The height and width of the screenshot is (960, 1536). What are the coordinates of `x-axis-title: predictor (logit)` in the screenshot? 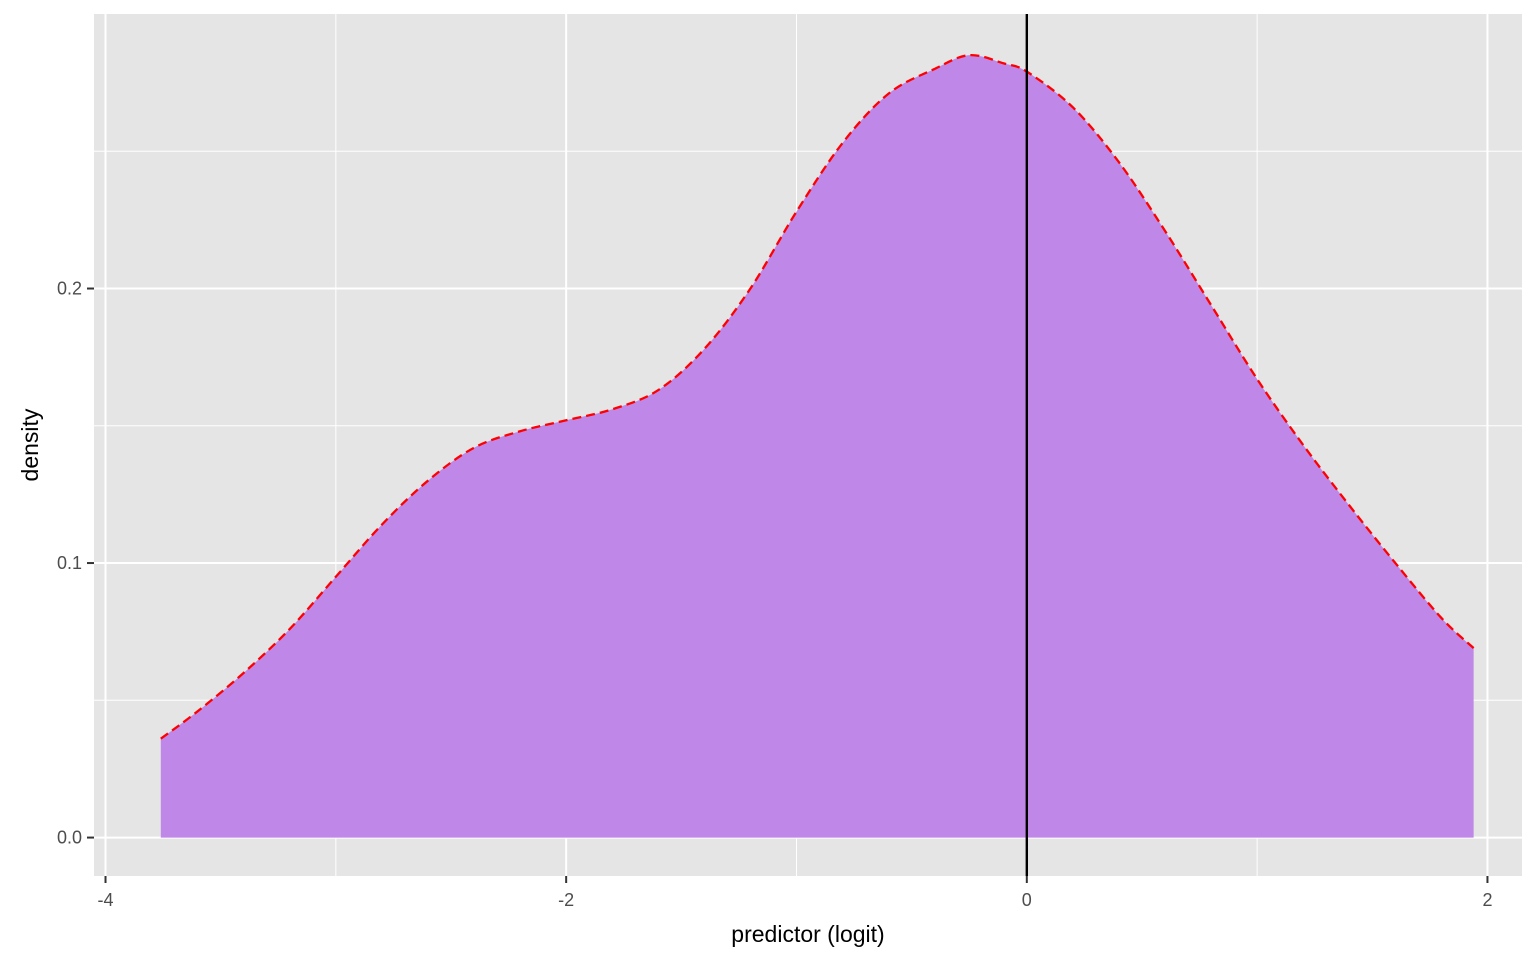 It's located at (807, 934).